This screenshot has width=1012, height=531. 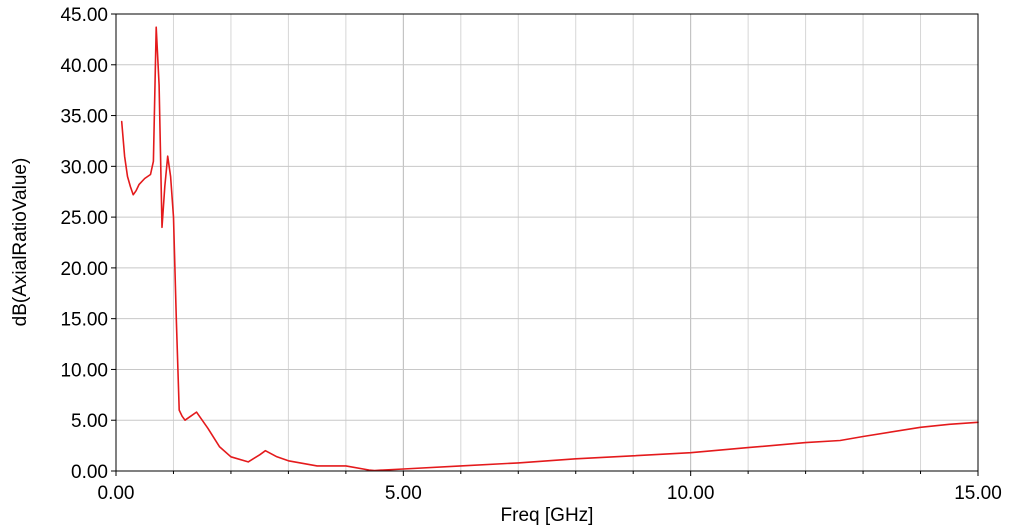 What do you see at coordinates (978, 493) in the screenshot?
I see `x-tick-label: 15.00` at bounding box center [978, 493].